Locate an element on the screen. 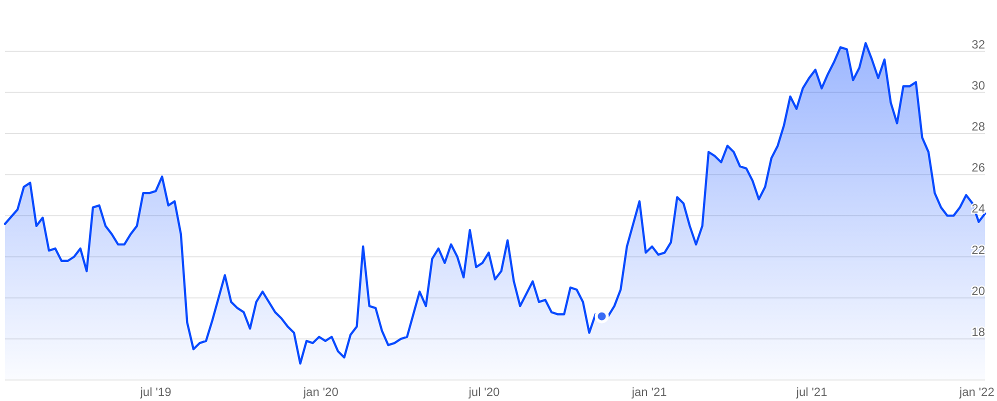 This screenshot has height=401, width=997. x-tick-label: jan '20 is located at coordinates (320, 392).